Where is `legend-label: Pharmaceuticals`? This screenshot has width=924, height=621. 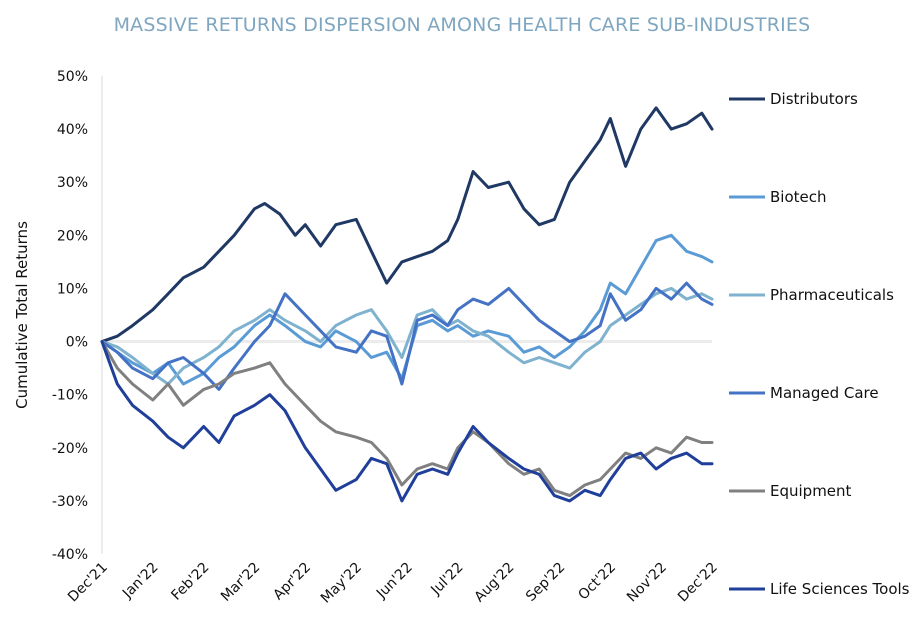 legend-label: Pharmaceuticals is located at coordinates (832, 295).